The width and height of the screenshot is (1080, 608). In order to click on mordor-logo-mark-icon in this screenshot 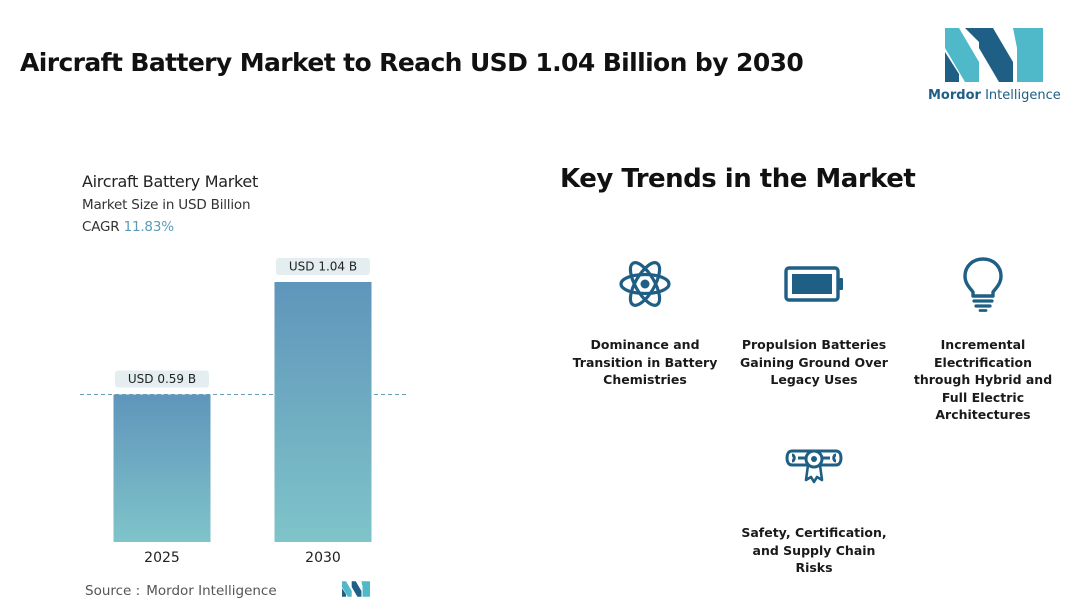, I will do `click(994, 55)`.